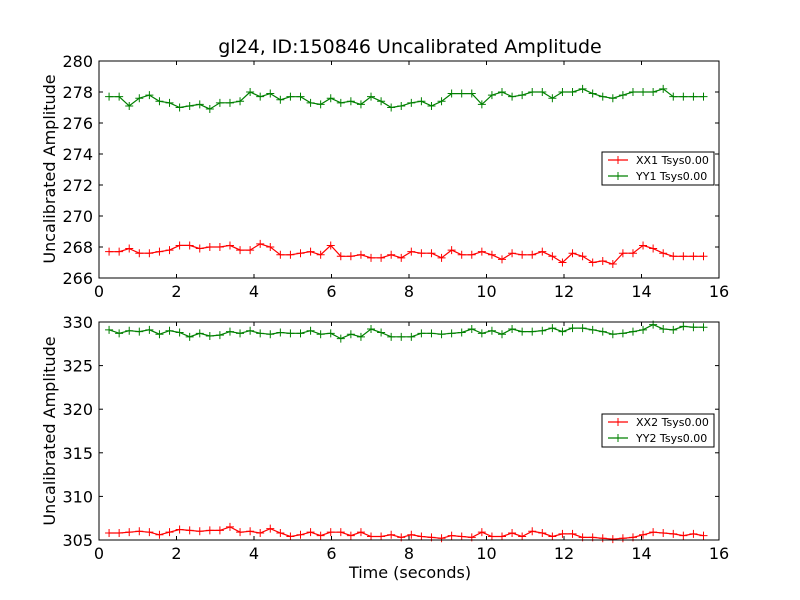 The width and height of the screenshot is (800, 600). I want to click on bottom-x-tick-label: 6, so click(331, 553).